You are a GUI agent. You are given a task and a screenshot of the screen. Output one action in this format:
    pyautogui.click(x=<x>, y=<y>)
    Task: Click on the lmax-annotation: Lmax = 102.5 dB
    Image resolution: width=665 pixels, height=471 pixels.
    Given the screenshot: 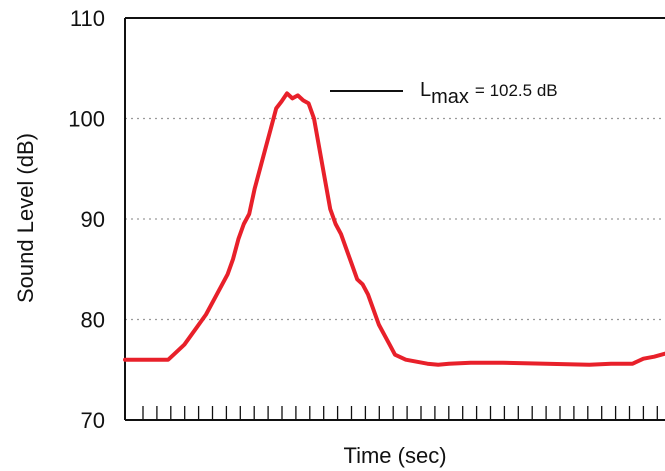 What is the action you would take?
    pyautogui.click(x=489, y=93)
    